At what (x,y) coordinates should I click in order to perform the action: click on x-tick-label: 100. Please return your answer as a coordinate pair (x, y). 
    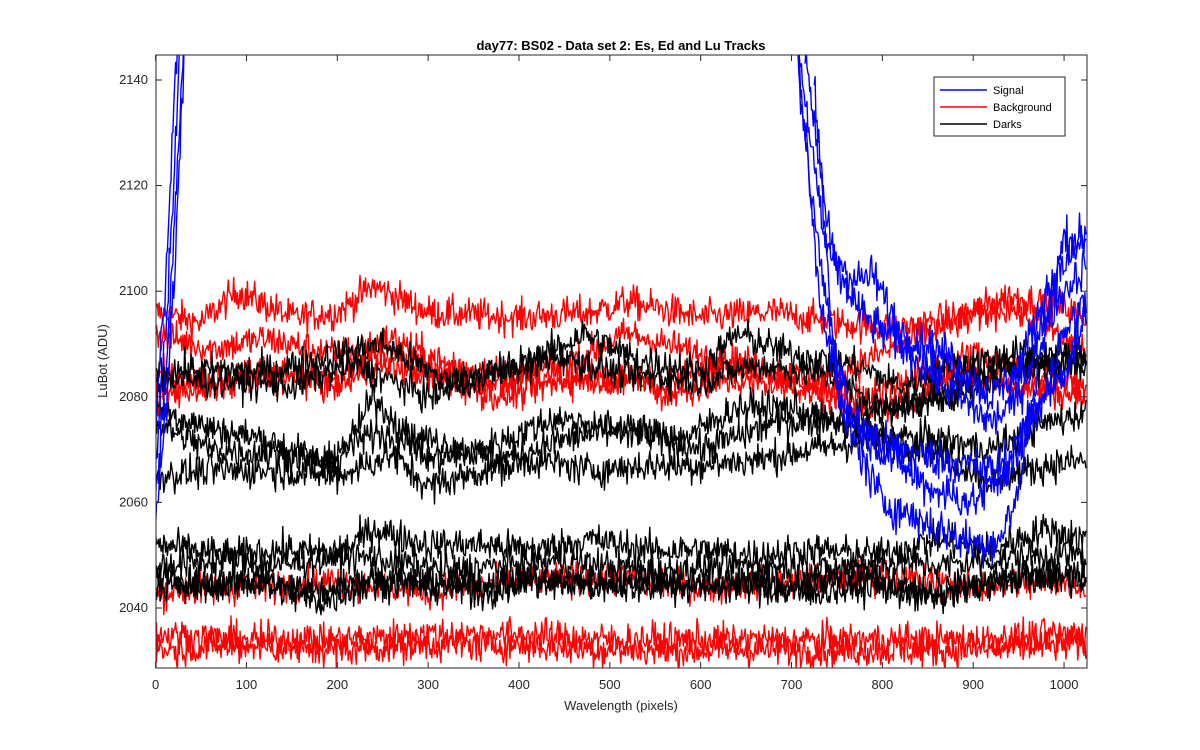
    Looking at the image, I should click on (247, 684).